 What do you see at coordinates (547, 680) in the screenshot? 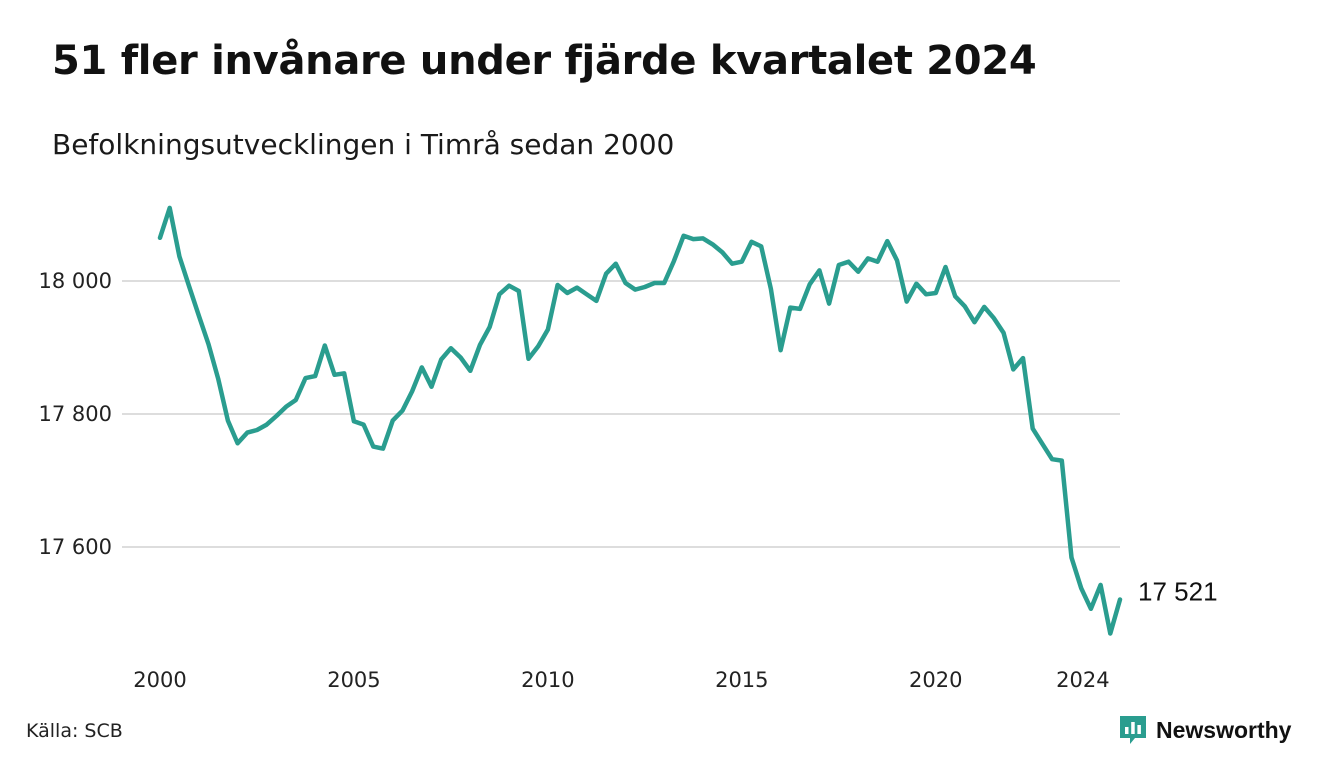
I see `x-tick-label: 2010` at bounding box center [547, 680].